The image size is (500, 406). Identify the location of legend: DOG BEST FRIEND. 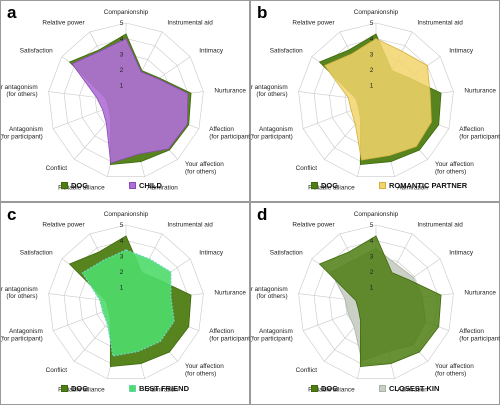
(125, 390).